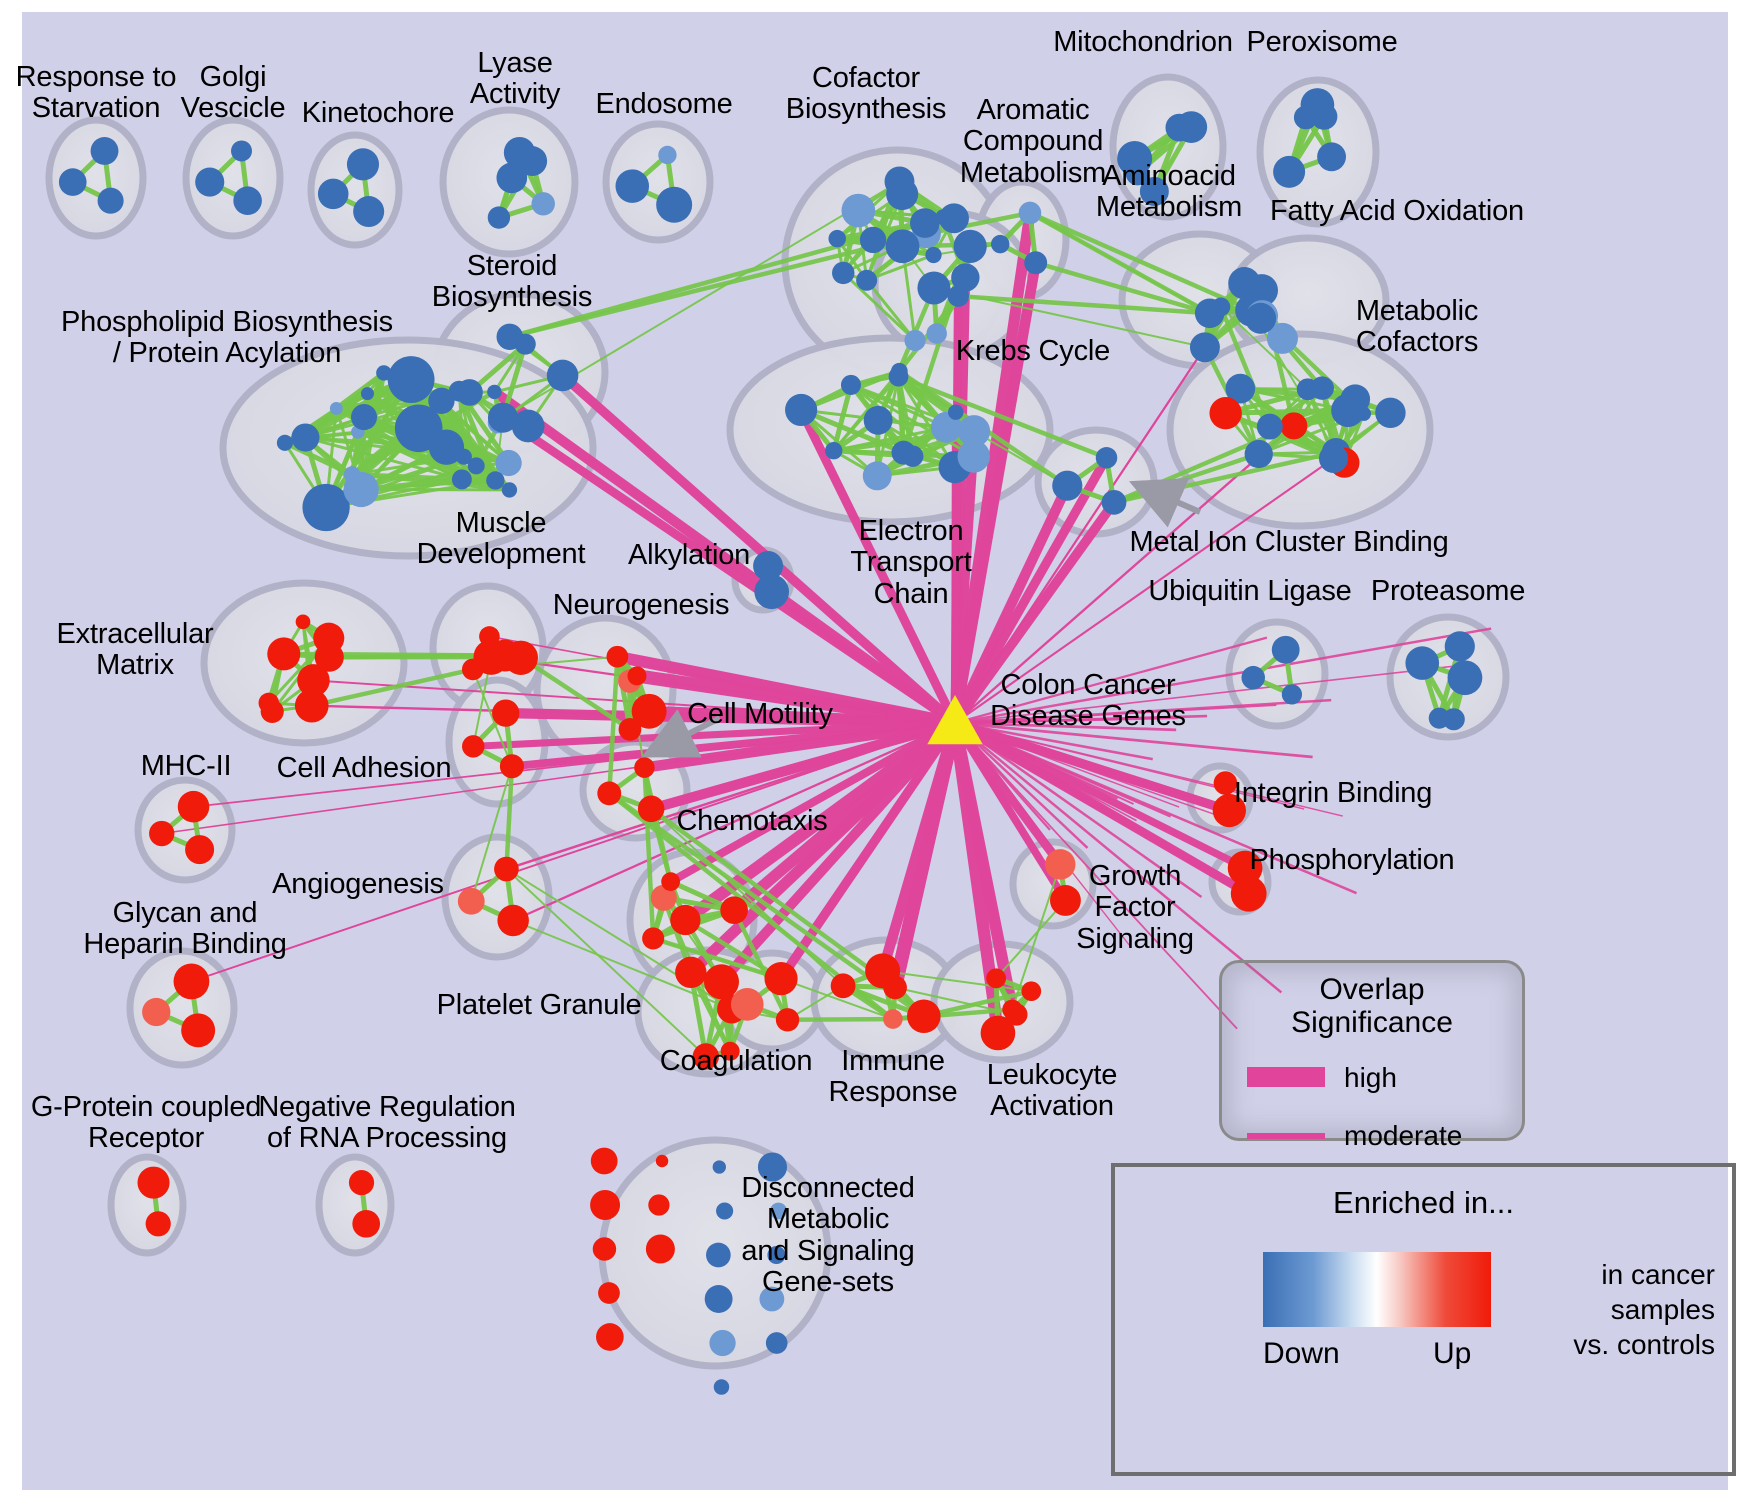 This screenshot has height=1507, width=1750. I want to click on cluster-label-mitochondrion: Mitochondrion, so click(1143, 42).